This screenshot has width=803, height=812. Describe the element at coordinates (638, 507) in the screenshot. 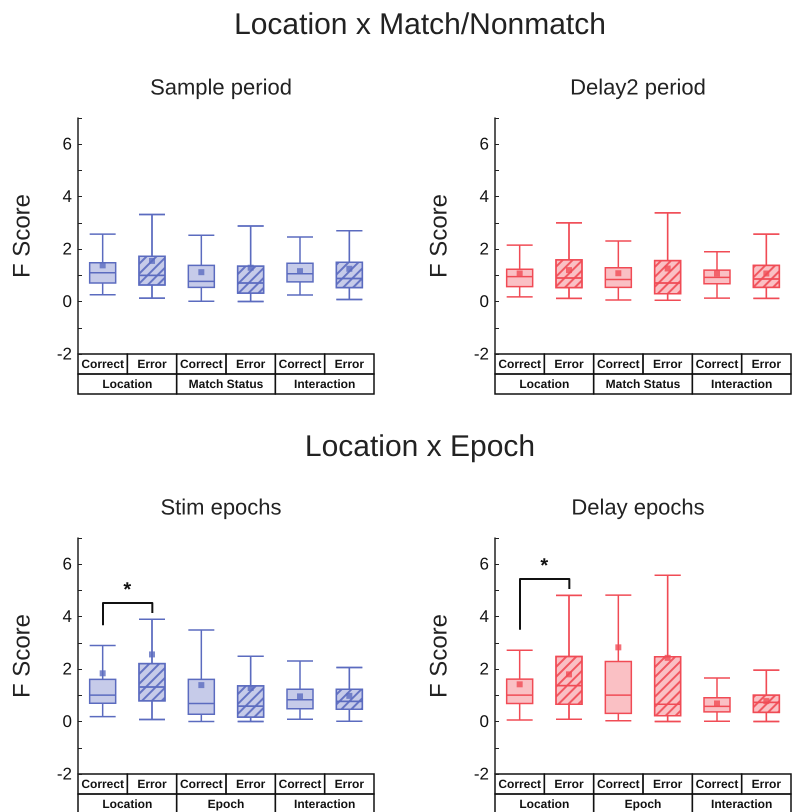

I see `chart-subtitle: Delay epochs` at that location.